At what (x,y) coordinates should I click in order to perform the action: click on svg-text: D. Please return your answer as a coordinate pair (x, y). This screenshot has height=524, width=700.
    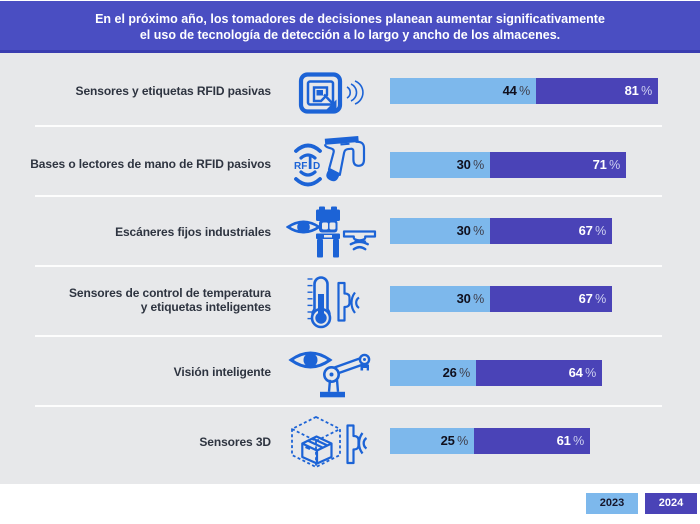
    Looking at the image, I should click on (316, 166).